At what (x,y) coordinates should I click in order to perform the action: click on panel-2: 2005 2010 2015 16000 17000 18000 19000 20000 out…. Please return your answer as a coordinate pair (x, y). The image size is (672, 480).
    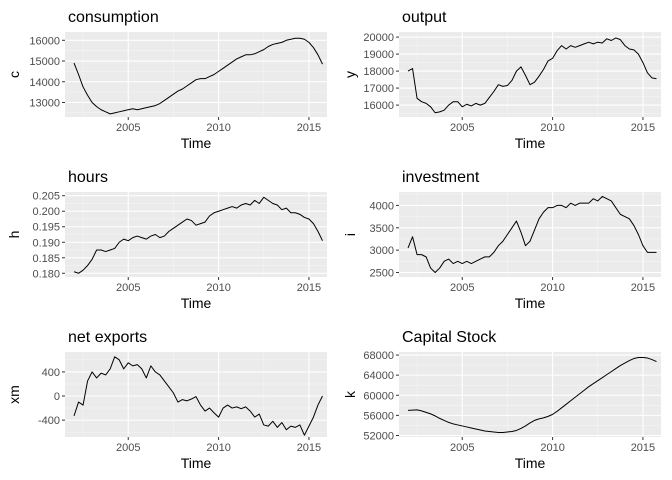
    Looking at the image, I should click on (501, 80).